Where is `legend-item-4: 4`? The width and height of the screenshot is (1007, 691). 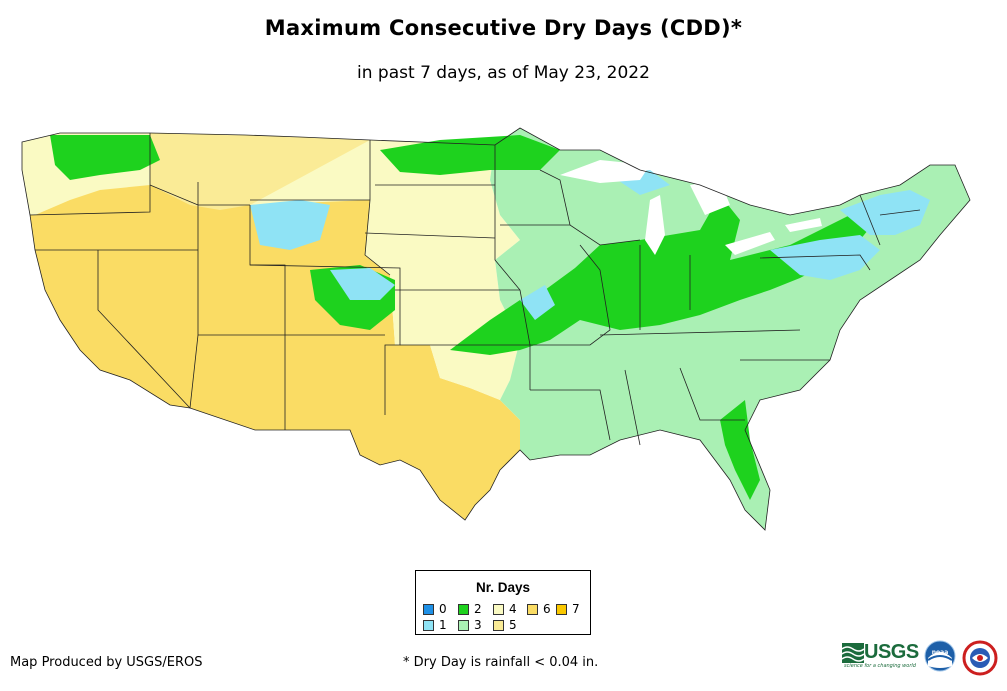
legend-item-4: 4 is located at coordinates (505, 609).